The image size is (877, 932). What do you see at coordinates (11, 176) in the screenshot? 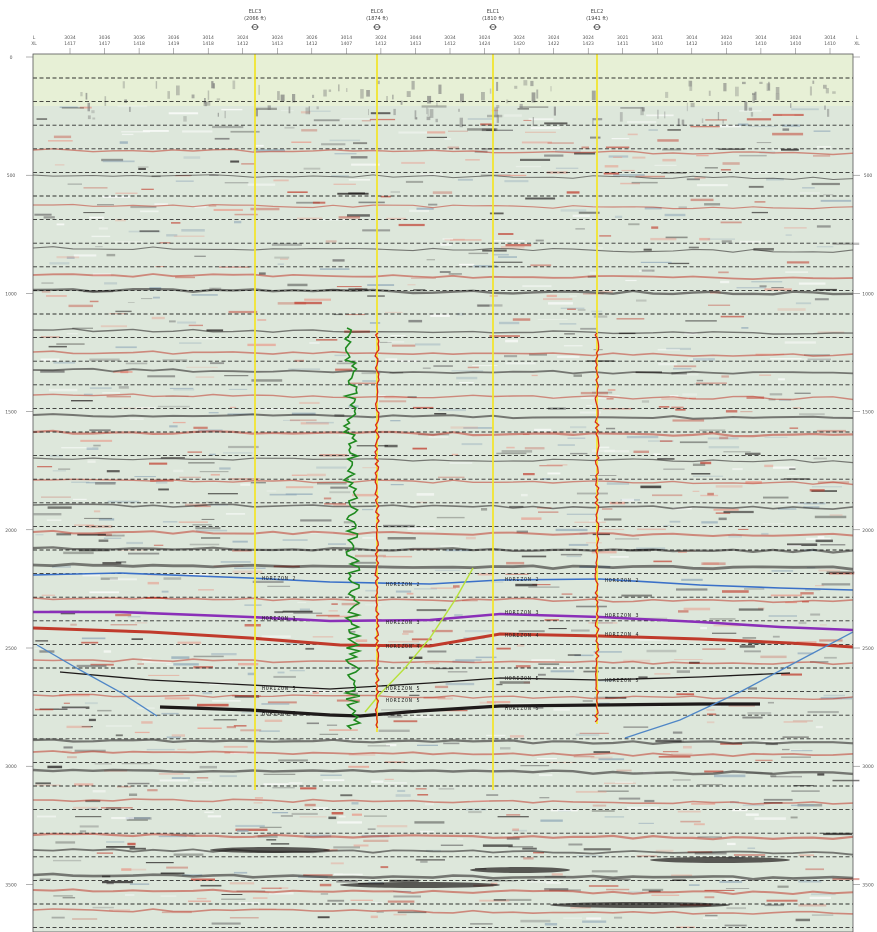
I see `time-label-left: 500` at bounding box center [11, 176].